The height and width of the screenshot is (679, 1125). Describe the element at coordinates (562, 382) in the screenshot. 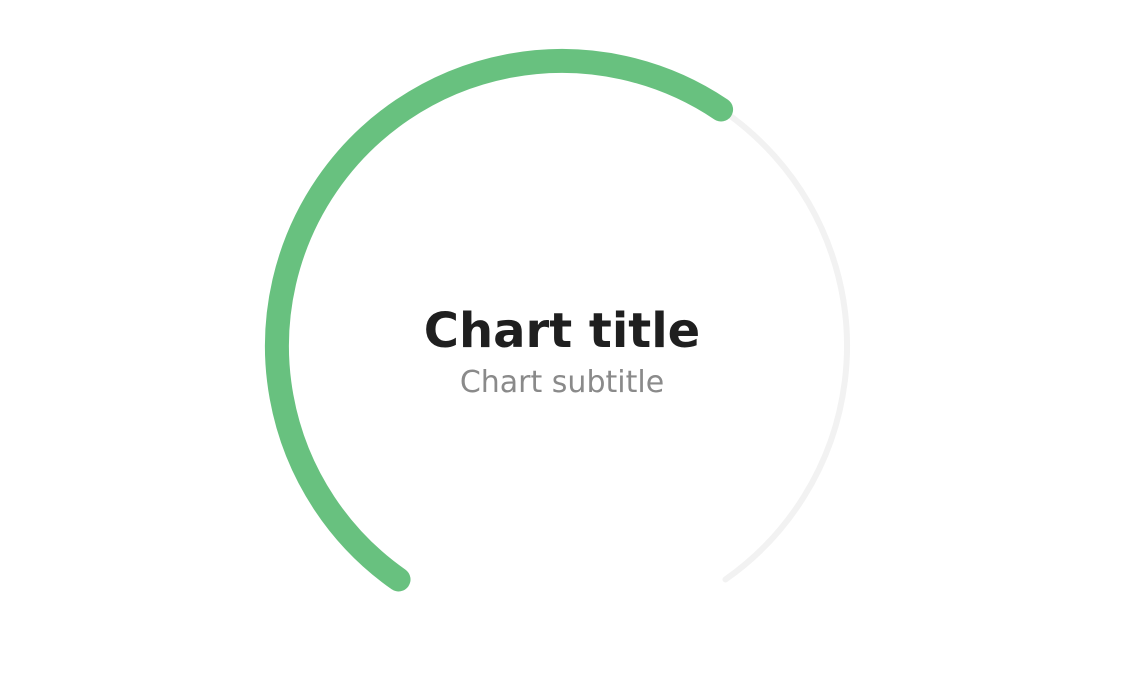

I see `chart-subtitle: Chart subtitle` at that location.